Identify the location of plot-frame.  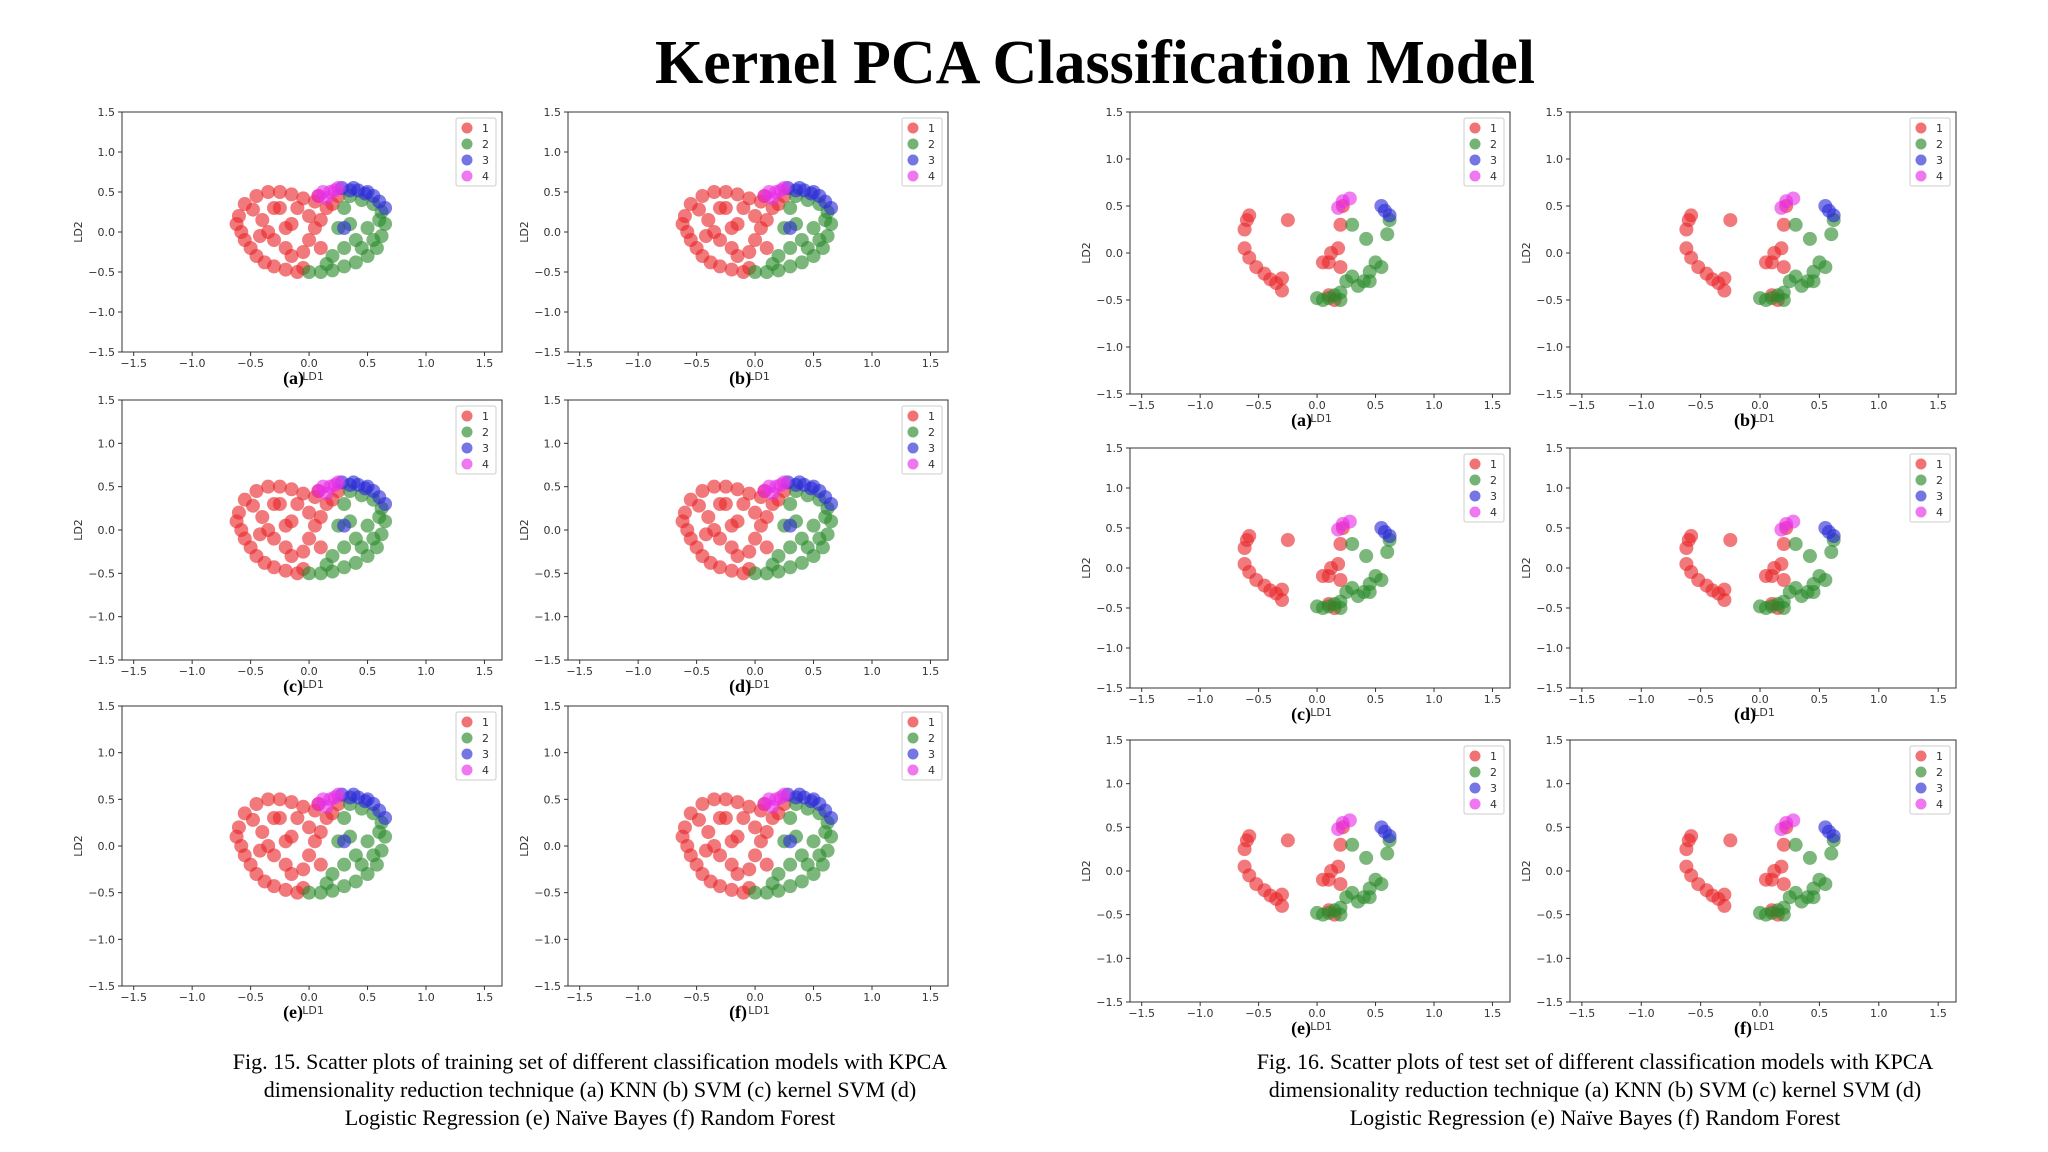
(1763, 568).